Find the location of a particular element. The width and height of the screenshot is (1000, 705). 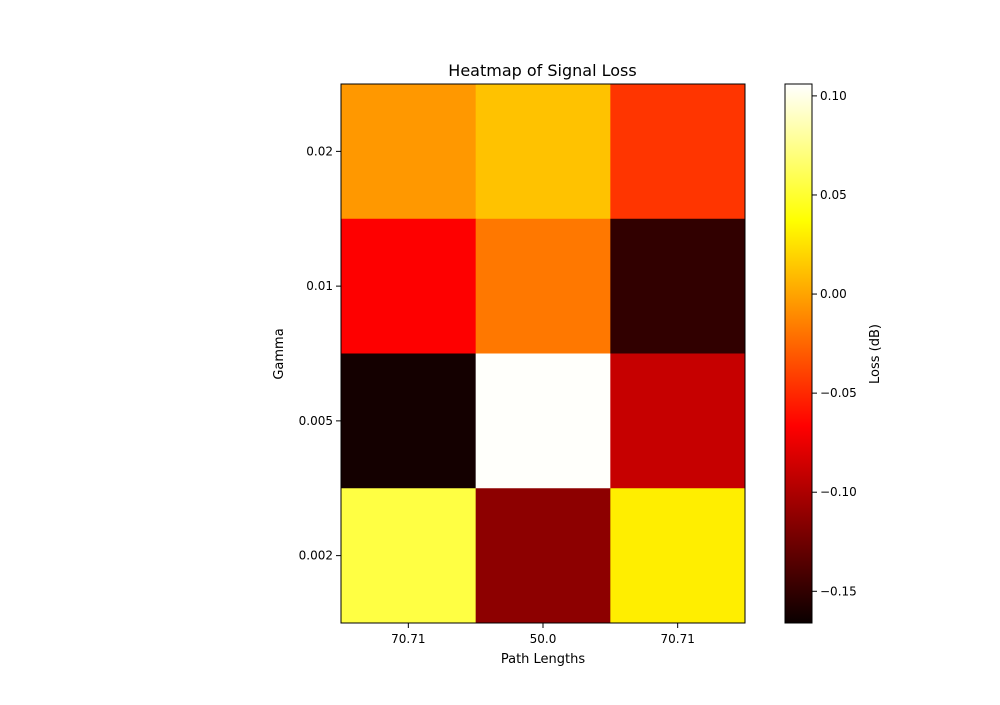

y-tick-label: 0.01 is located at coordinates (319, 286).